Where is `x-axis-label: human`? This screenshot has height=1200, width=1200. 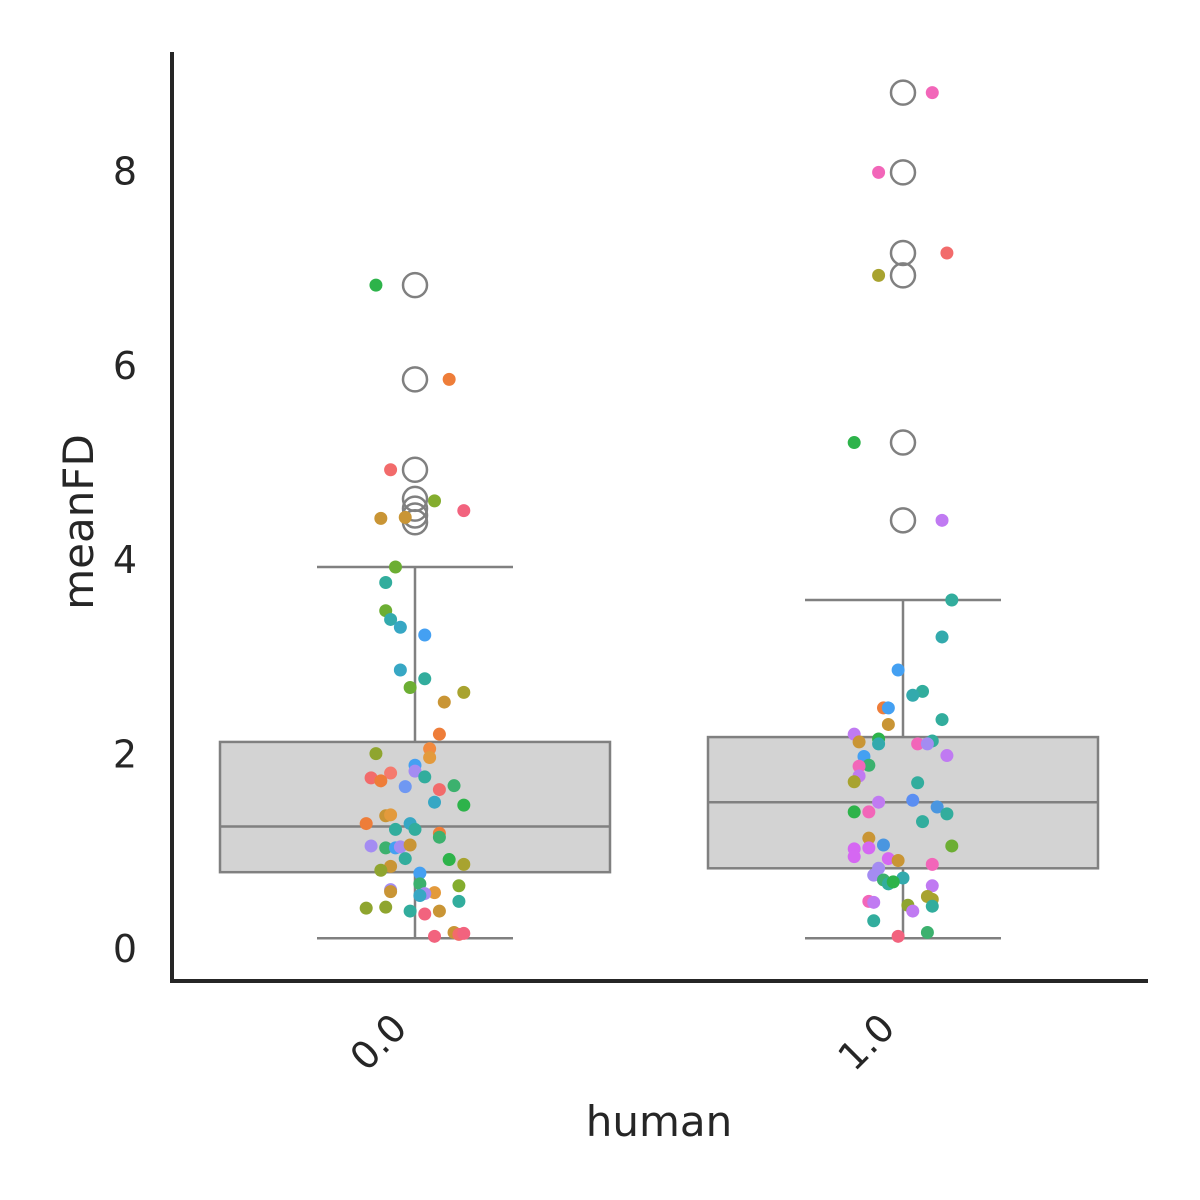
x-axis-label: human is located at coordinates (659, 1121).